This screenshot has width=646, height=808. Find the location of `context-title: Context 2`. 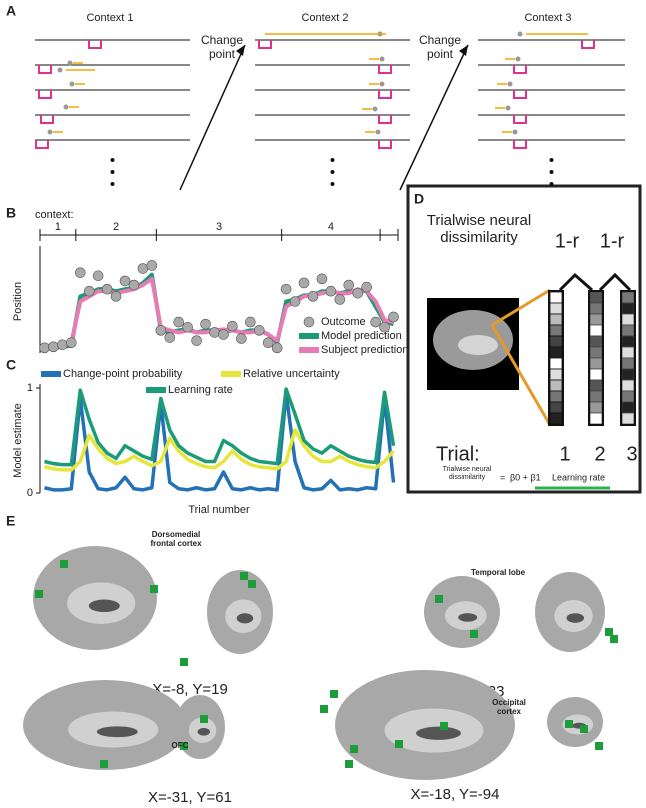

context-title: Context 2 is located at coordinates (324, 18).